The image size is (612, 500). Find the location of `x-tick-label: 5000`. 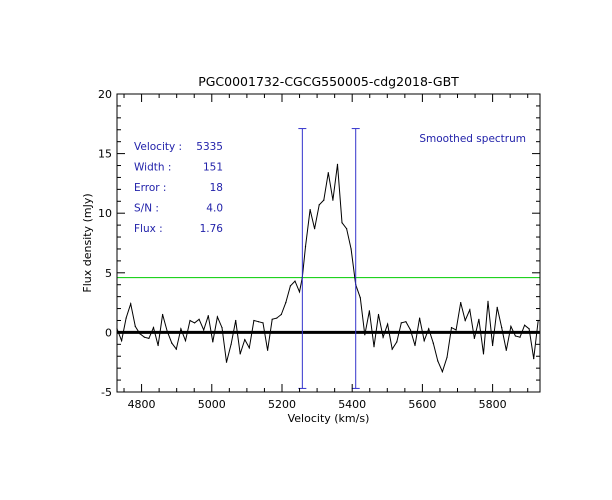

x-tick-label: 5000 is located at coordinates (212, 404).